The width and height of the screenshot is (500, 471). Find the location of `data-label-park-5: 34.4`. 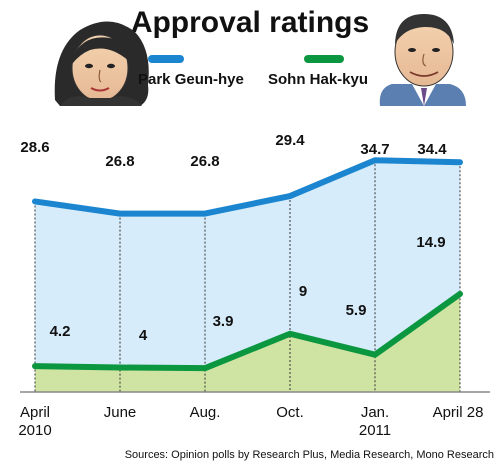

data-label-park-5: 34.4 is located at coordinates (432, 149).